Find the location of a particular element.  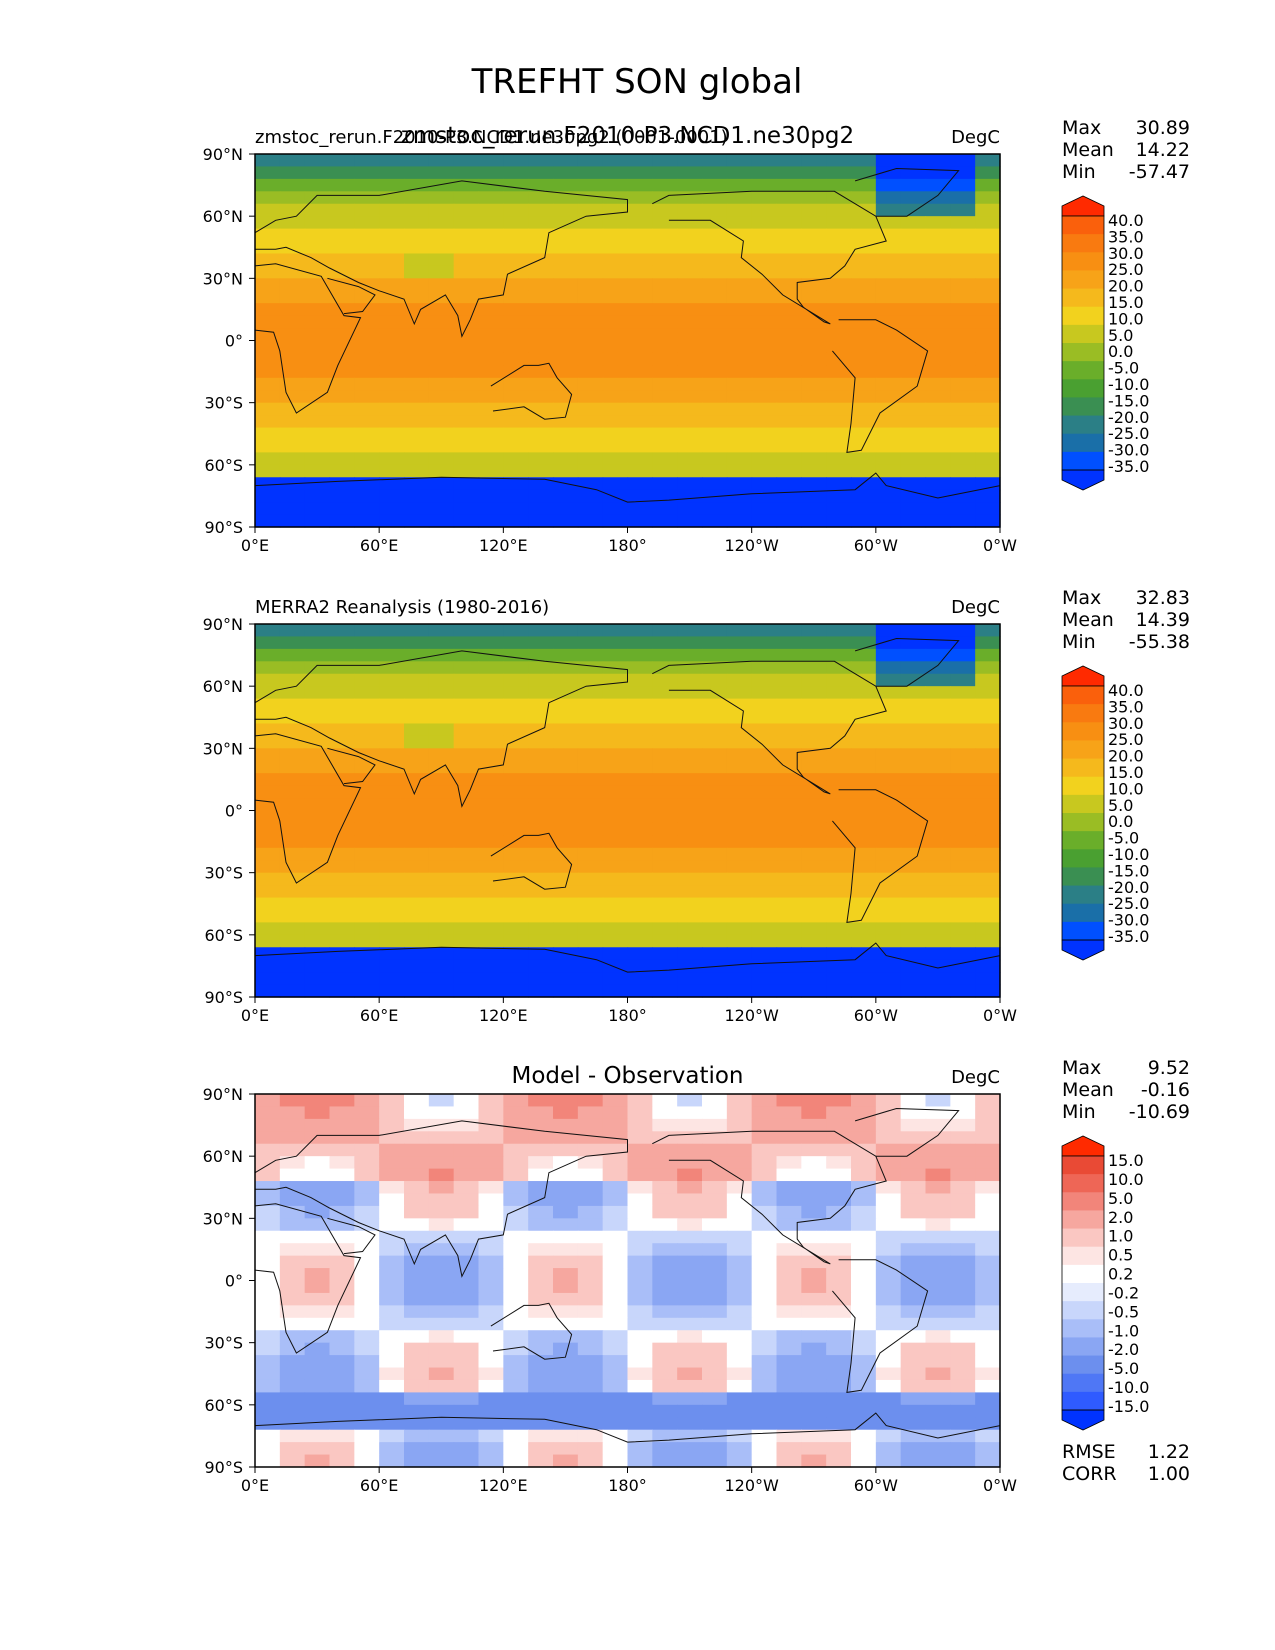

colorbar-label: -20.0 is located at coordinates (1128, 887).